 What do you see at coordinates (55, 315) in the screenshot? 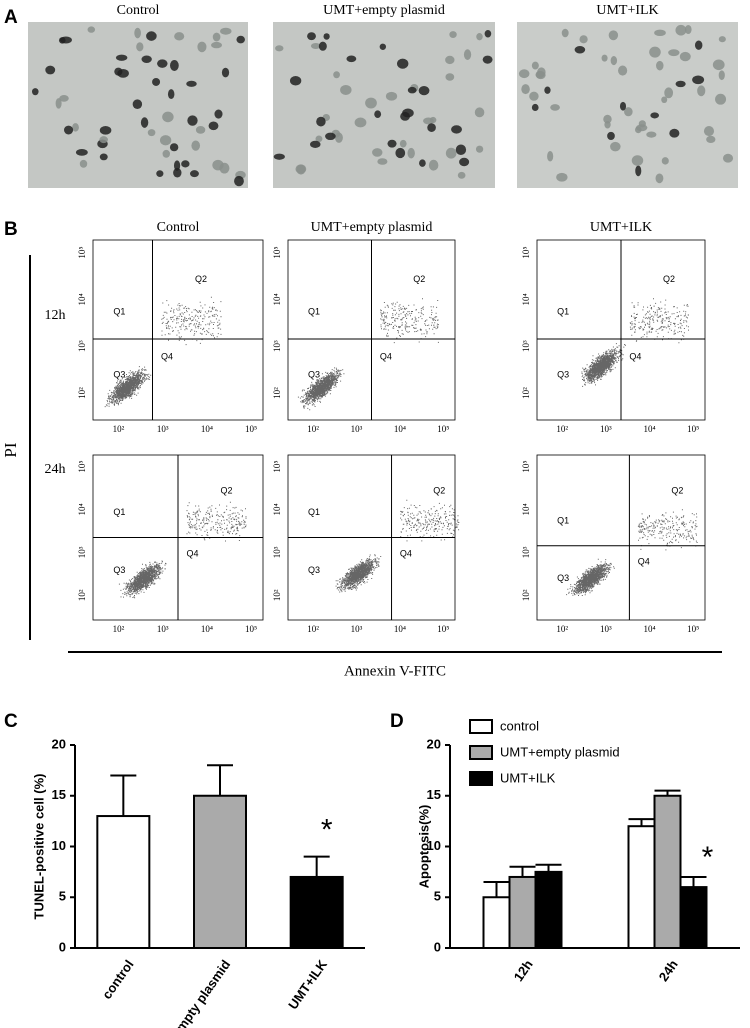
I see `row-label: 12h` at bounding box center [55, 315].